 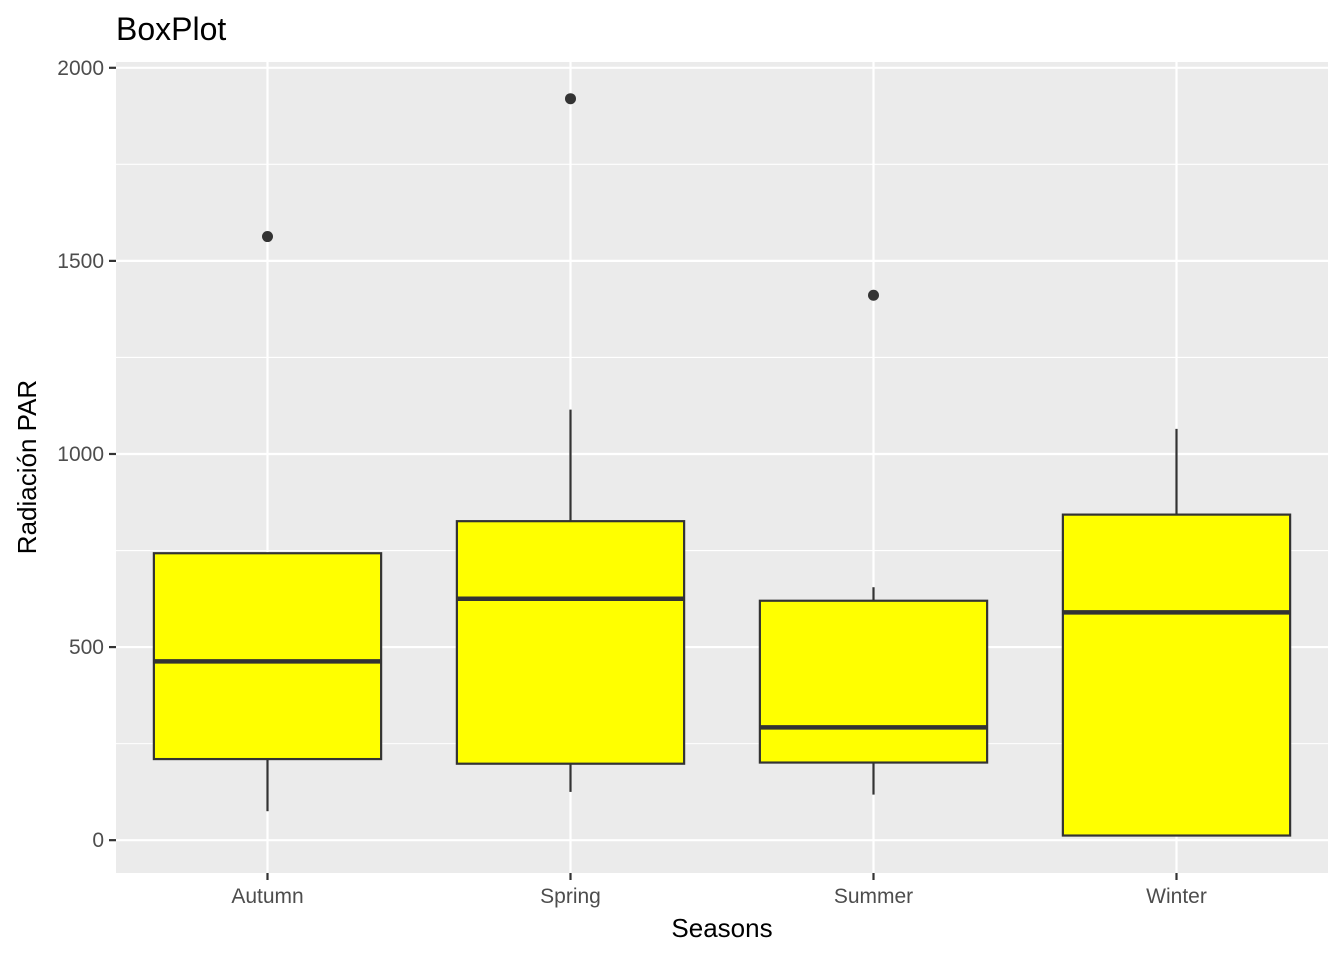 What do you see at coordinates (721, 928) in the screenshot?
I see `x-axis-title: Seasons` at bounding box center [721, 928].